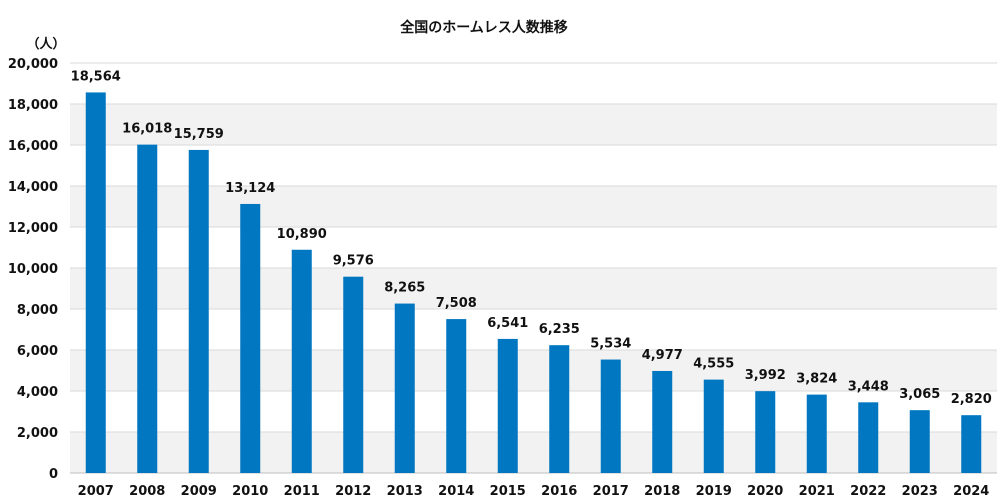 This screenshot has height=501, width=1000. I want to click on y-tick-label: 4,000, so click(37, 392).